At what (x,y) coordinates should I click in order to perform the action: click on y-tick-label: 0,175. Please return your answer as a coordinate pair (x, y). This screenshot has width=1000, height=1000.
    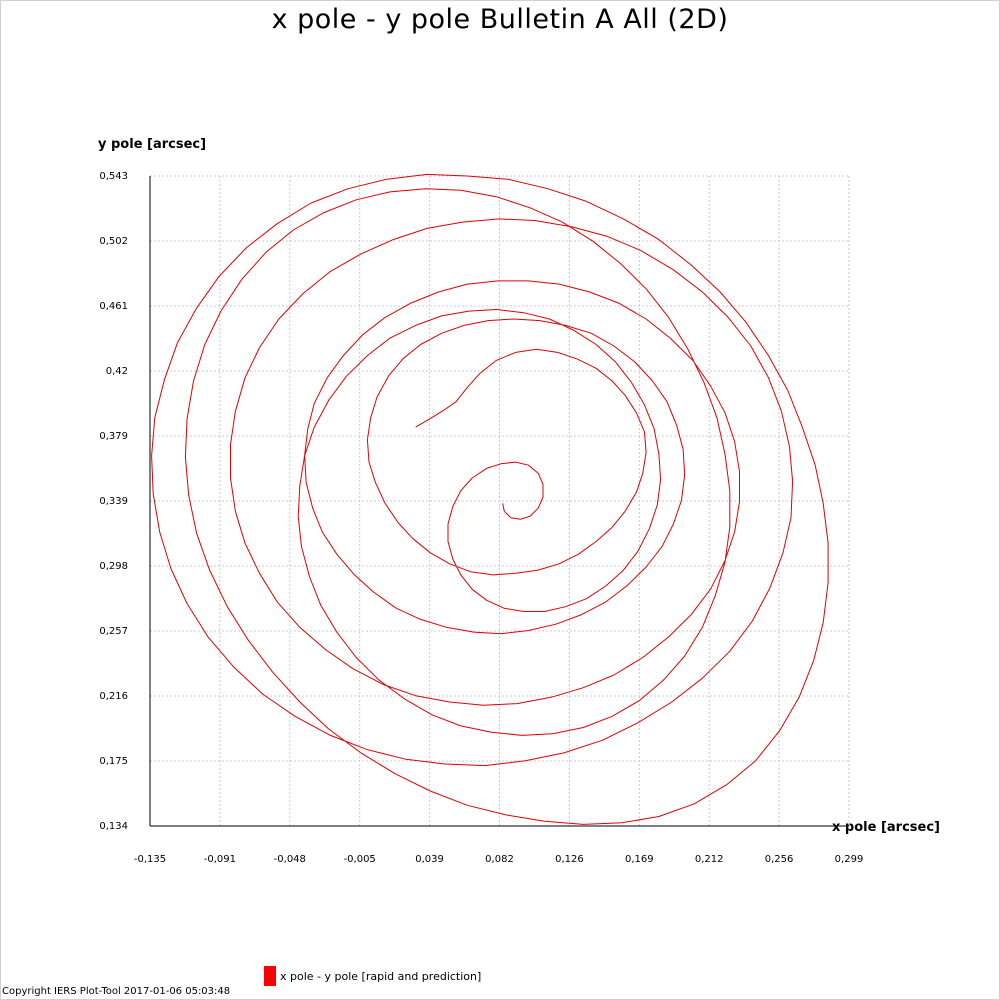
    Looking at the image, I should click on (113, 761).